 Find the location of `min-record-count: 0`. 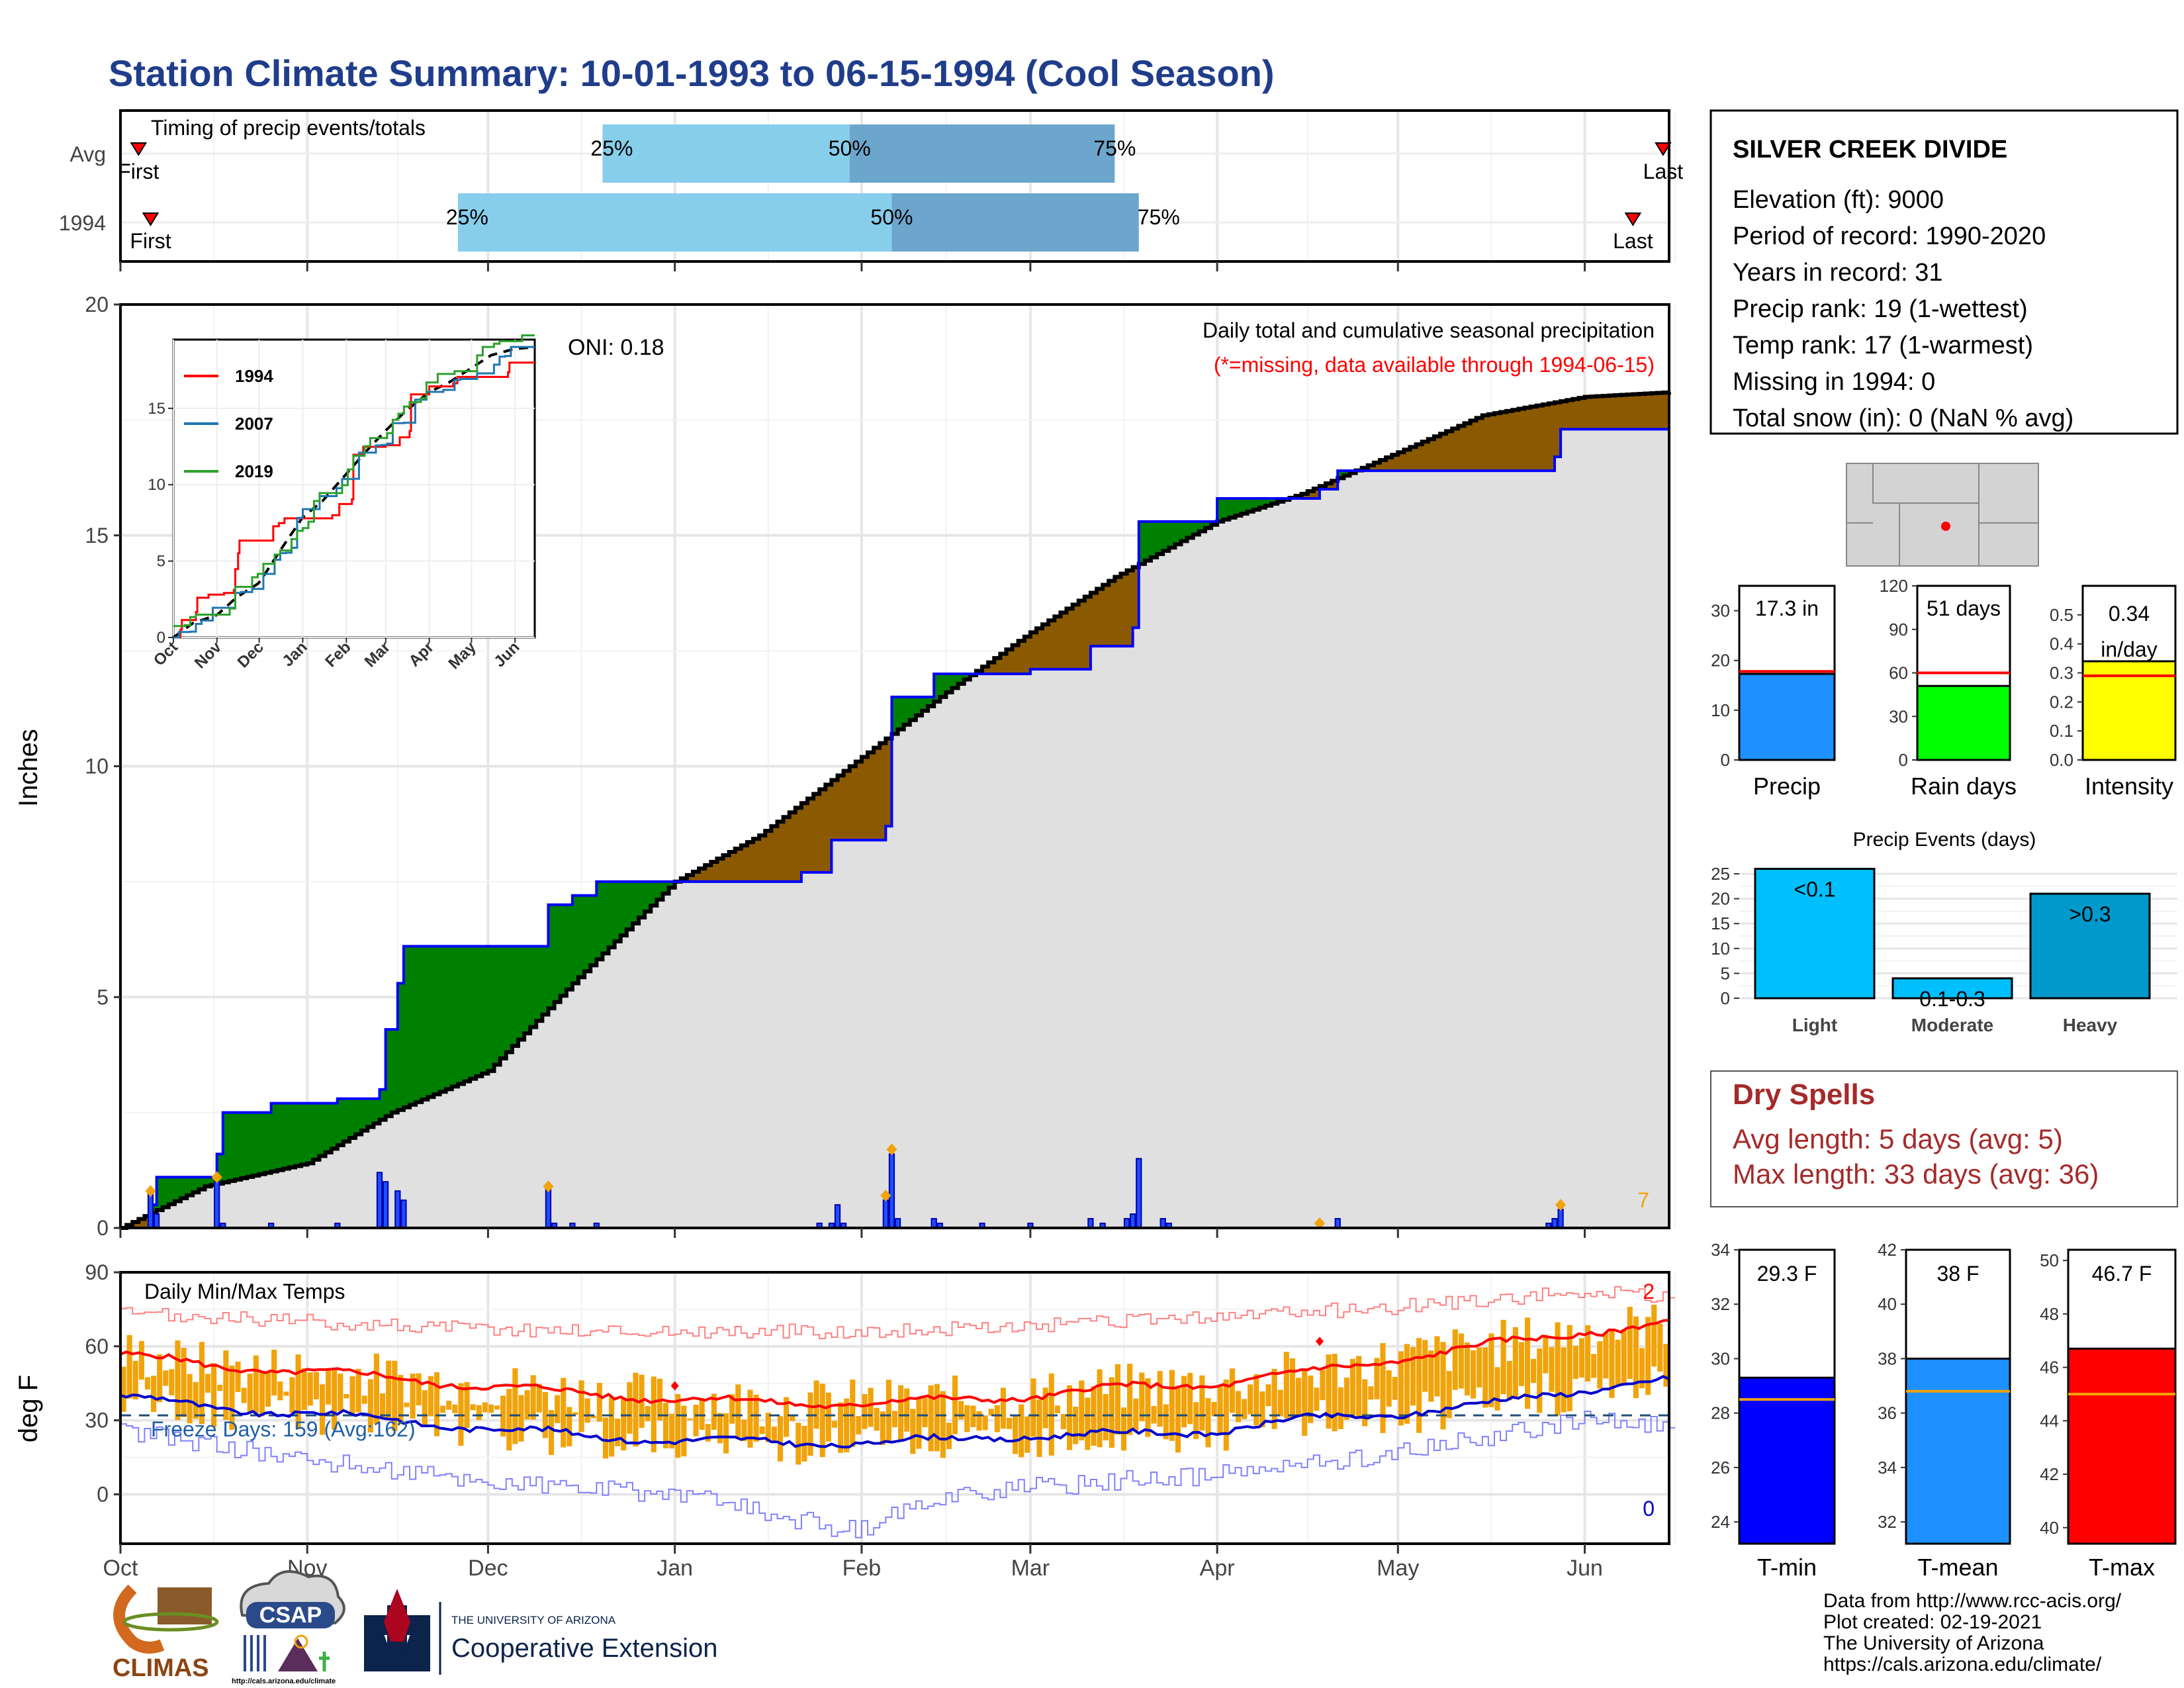

min-record-count: 0 is located at coordinates (1649, 1509).